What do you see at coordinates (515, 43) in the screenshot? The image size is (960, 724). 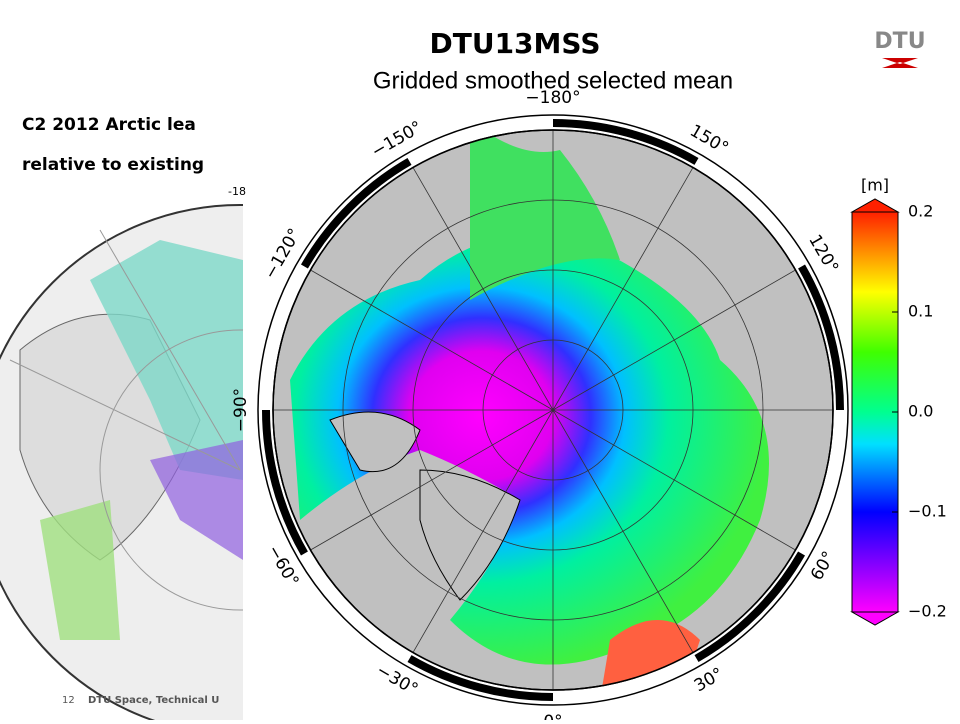 I see `title: DTU13MSS` at bounding box center [515, 43].